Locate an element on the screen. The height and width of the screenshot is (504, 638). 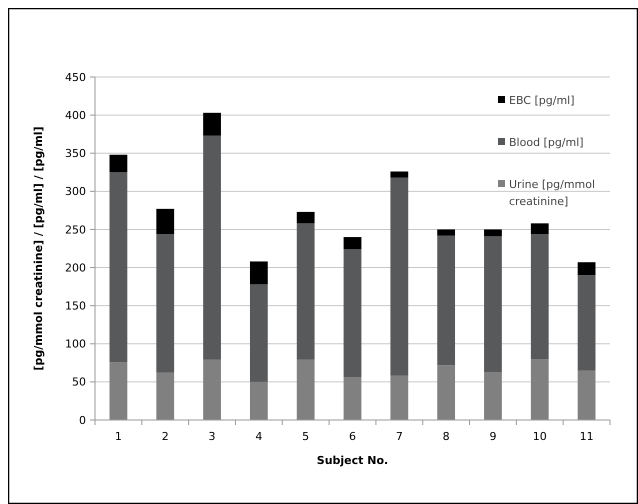
x-tick-label: 2 is located at coordinates (165, 436).